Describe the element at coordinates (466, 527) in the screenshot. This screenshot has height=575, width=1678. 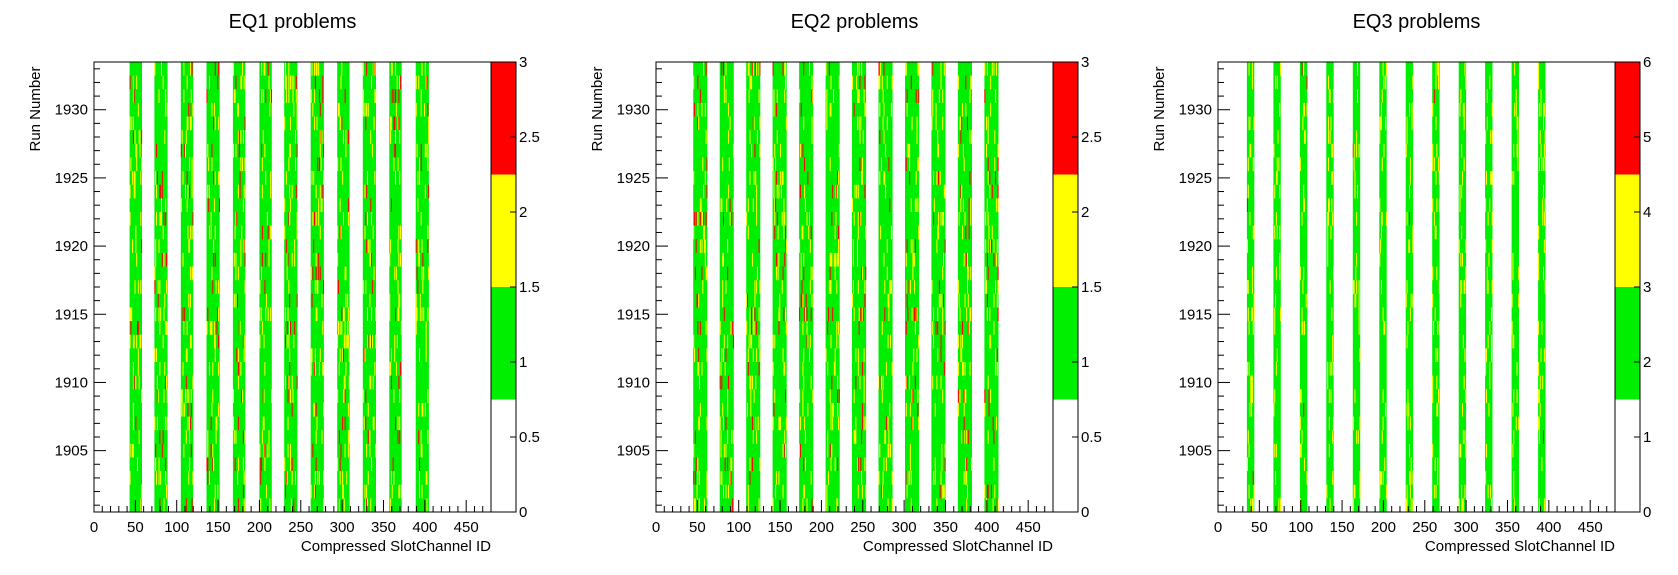
I see `x-tick-label: 450` at that location.